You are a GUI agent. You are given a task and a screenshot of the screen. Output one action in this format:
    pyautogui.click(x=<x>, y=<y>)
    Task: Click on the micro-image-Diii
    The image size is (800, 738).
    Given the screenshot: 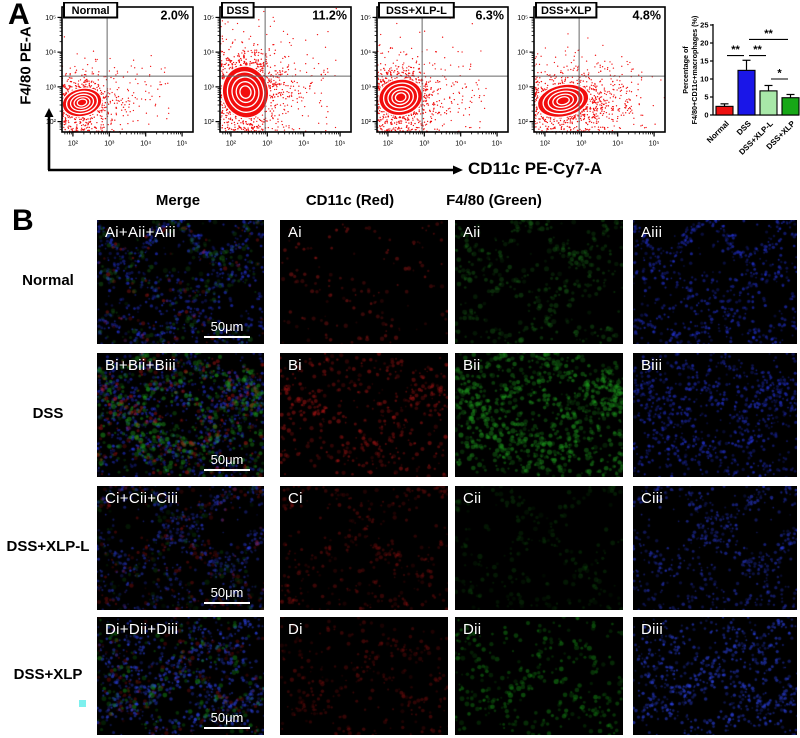 What is the action you would take?
    pyautogui.click(x=715, y=676)
    